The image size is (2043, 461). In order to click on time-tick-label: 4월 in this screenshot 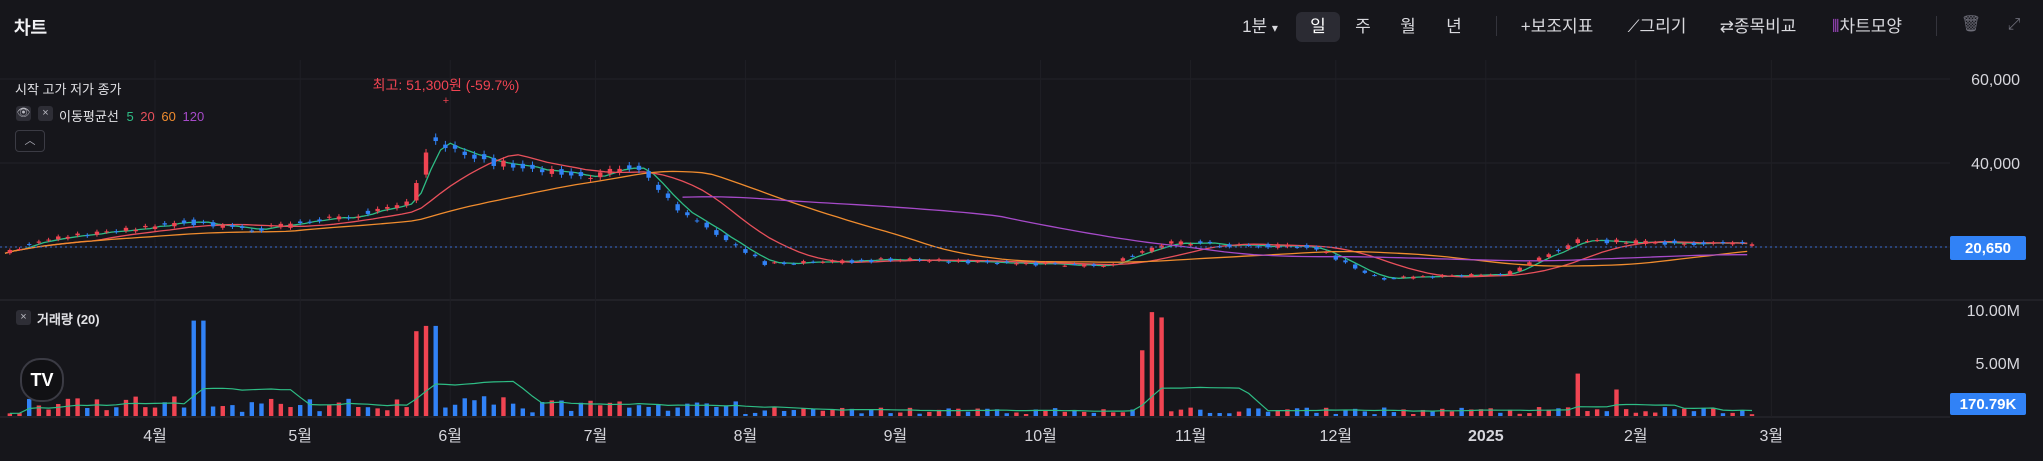, I will do `click(155, 436)`.